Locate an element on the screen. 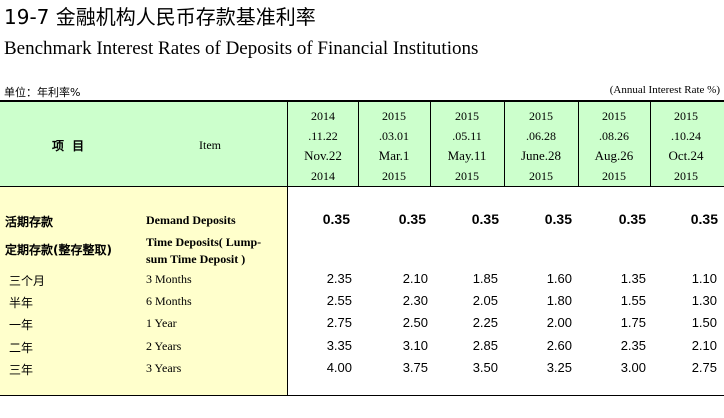 The width and height of the screenshot is (724, 418). header-item-english: Item is located at coordinates (210, 145).